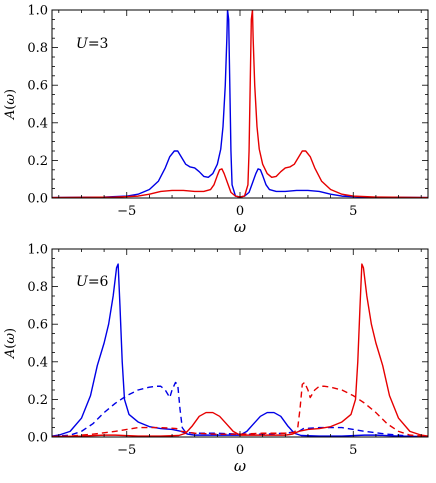 The height and width of the screenshot is (483, 436). Describe the element at coordinates (98, 282) in the screenshot. I see `annotation-value: =6` at that location.